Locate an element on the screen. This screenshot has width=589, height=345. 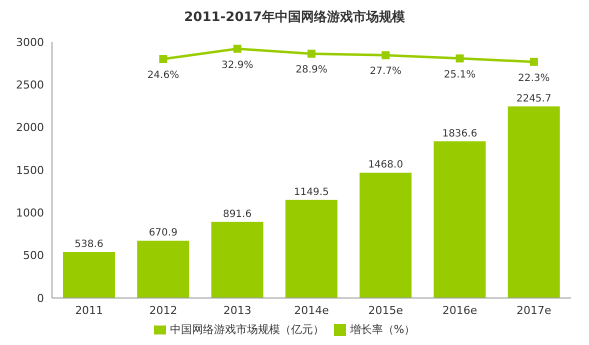
y-tick-label: 1000 is located at coordinates (30, 213).